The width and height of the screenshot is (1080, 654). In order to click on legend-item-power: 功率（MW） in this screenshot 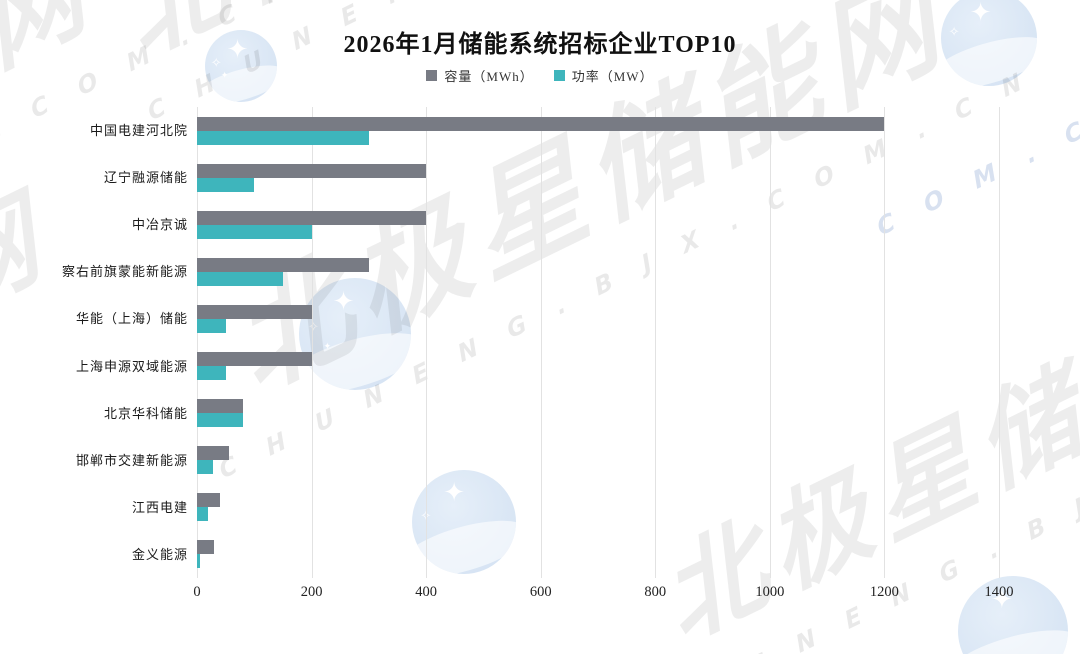, I will do `click(603, 75)`.